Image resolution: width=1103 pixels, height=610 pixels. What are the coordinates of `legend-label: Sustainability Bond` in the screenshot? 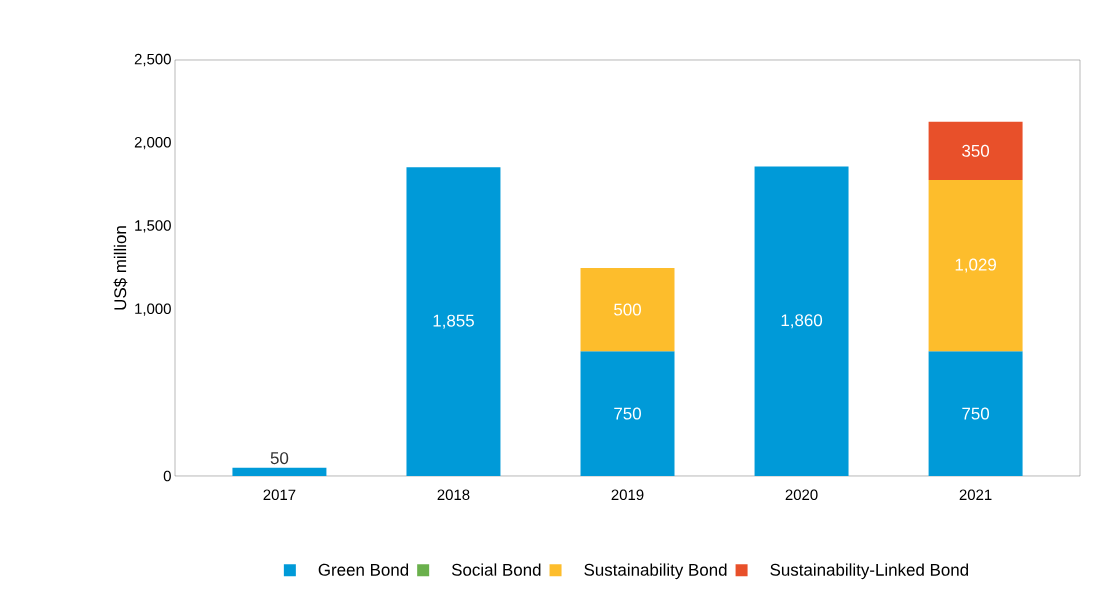 It's located at (655, 571).